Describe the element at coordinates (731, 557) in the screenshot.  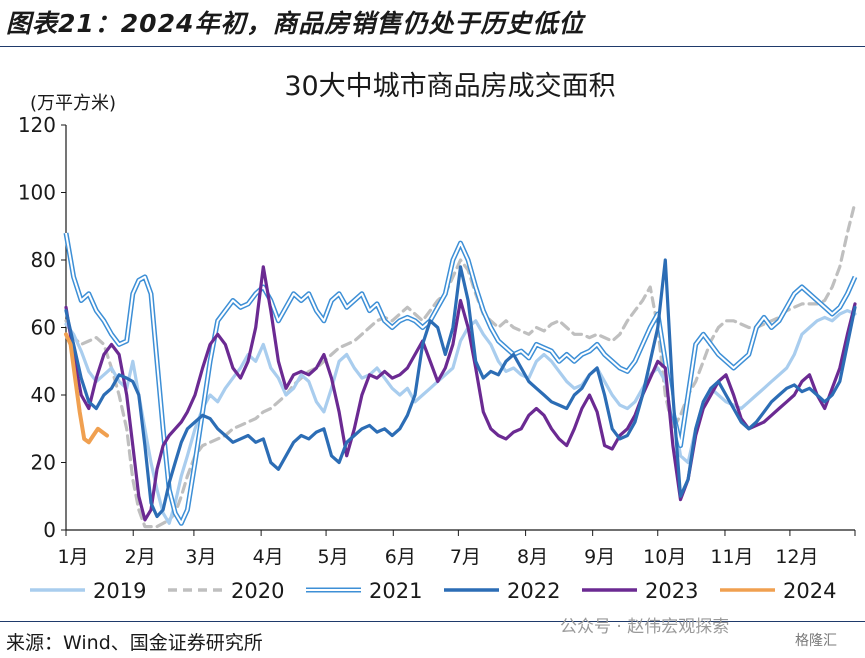
I see `x-tick-label: 11月` at that location.